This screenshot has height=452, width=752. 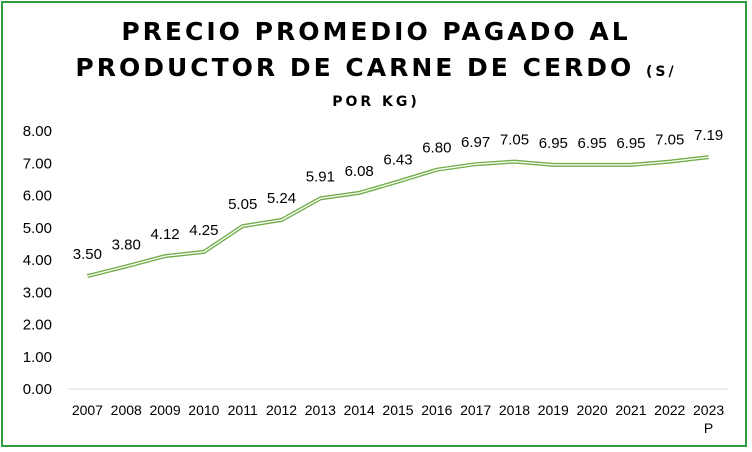 What do you see at coordinates (126, 410) in the screenshot?
I see `x-tick-label: 2008` at bounding box center [126, 410].